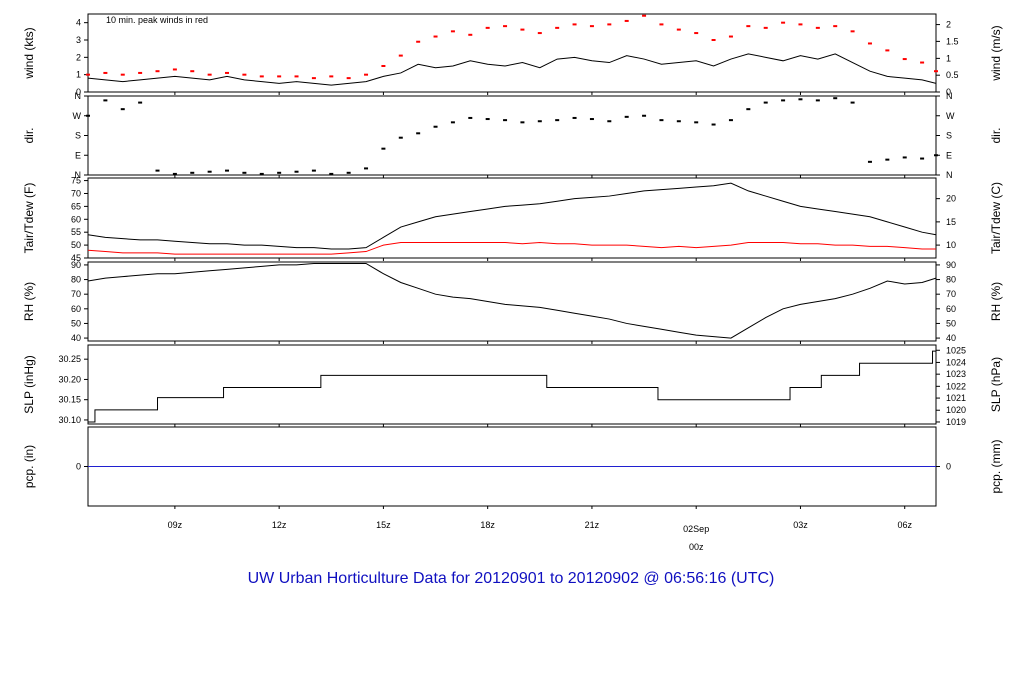 This screenshot has height=700, width=1024. What do you see at coordinates (956, 398) in the screenshot?
I see `right-tick-label: 1021` at bounding box center [956, 398].